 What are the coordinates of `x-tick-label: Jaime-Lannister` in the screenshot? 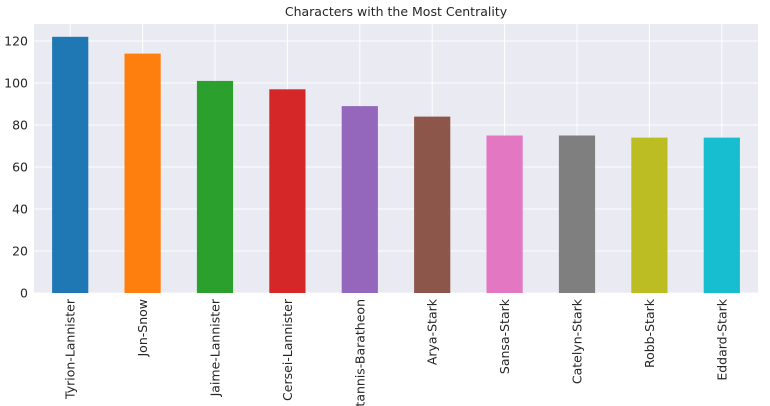 It's located at (215, 347).